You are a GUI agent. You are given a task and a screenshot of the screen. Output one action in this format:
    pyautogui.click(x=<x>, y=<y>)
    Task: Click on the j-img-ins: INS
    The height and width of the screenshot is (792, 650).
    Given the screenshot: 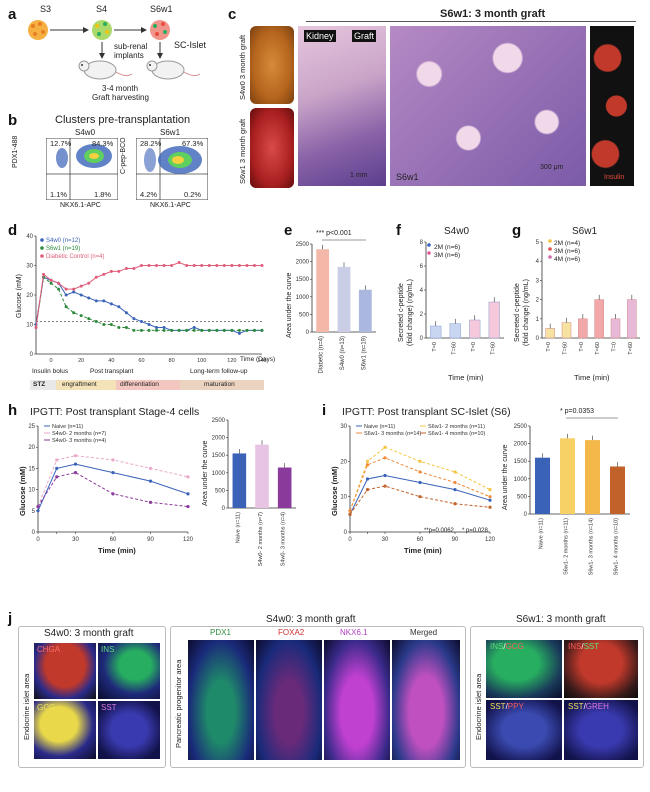 What is the action you would take?
    pyautogui.click(x=129, y=671)
    